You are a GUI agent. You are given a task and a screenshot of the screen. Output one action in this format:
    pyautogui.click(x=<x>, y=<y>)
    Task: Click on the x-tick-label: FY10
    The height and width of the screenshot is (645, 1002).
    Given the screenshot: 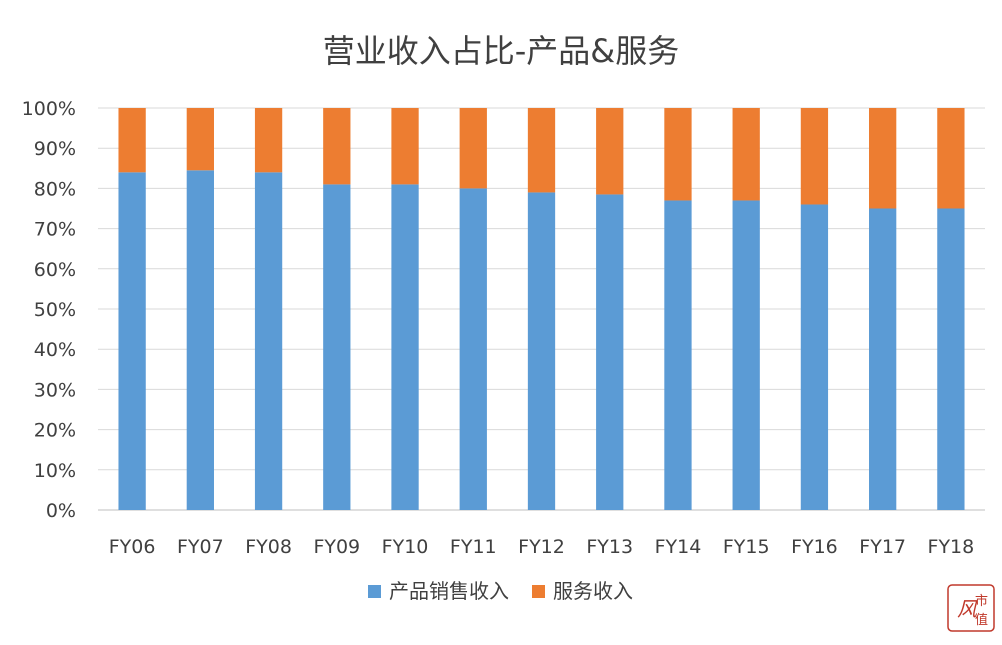 What is the action you would take?
    pyautogui.click(x=405, y=547)
    